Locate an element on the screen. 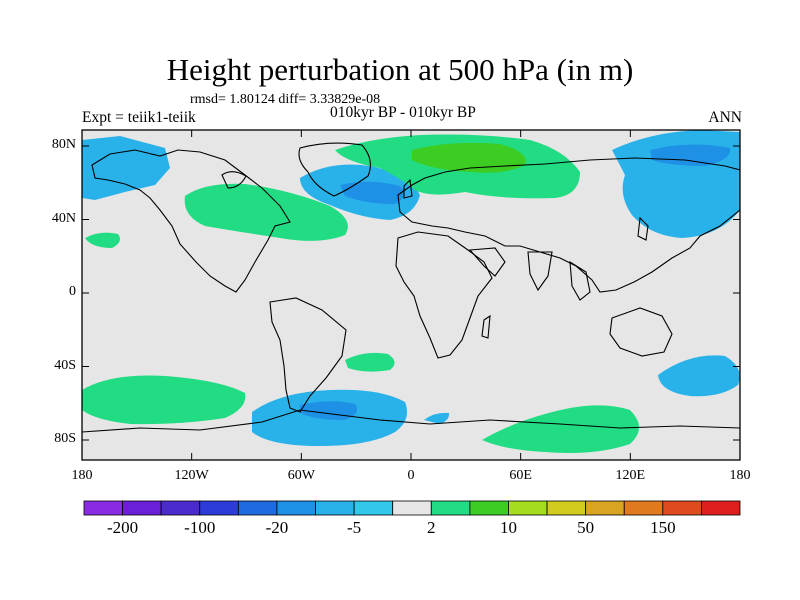  coast-antarctica is located at coordinates (411, 421).